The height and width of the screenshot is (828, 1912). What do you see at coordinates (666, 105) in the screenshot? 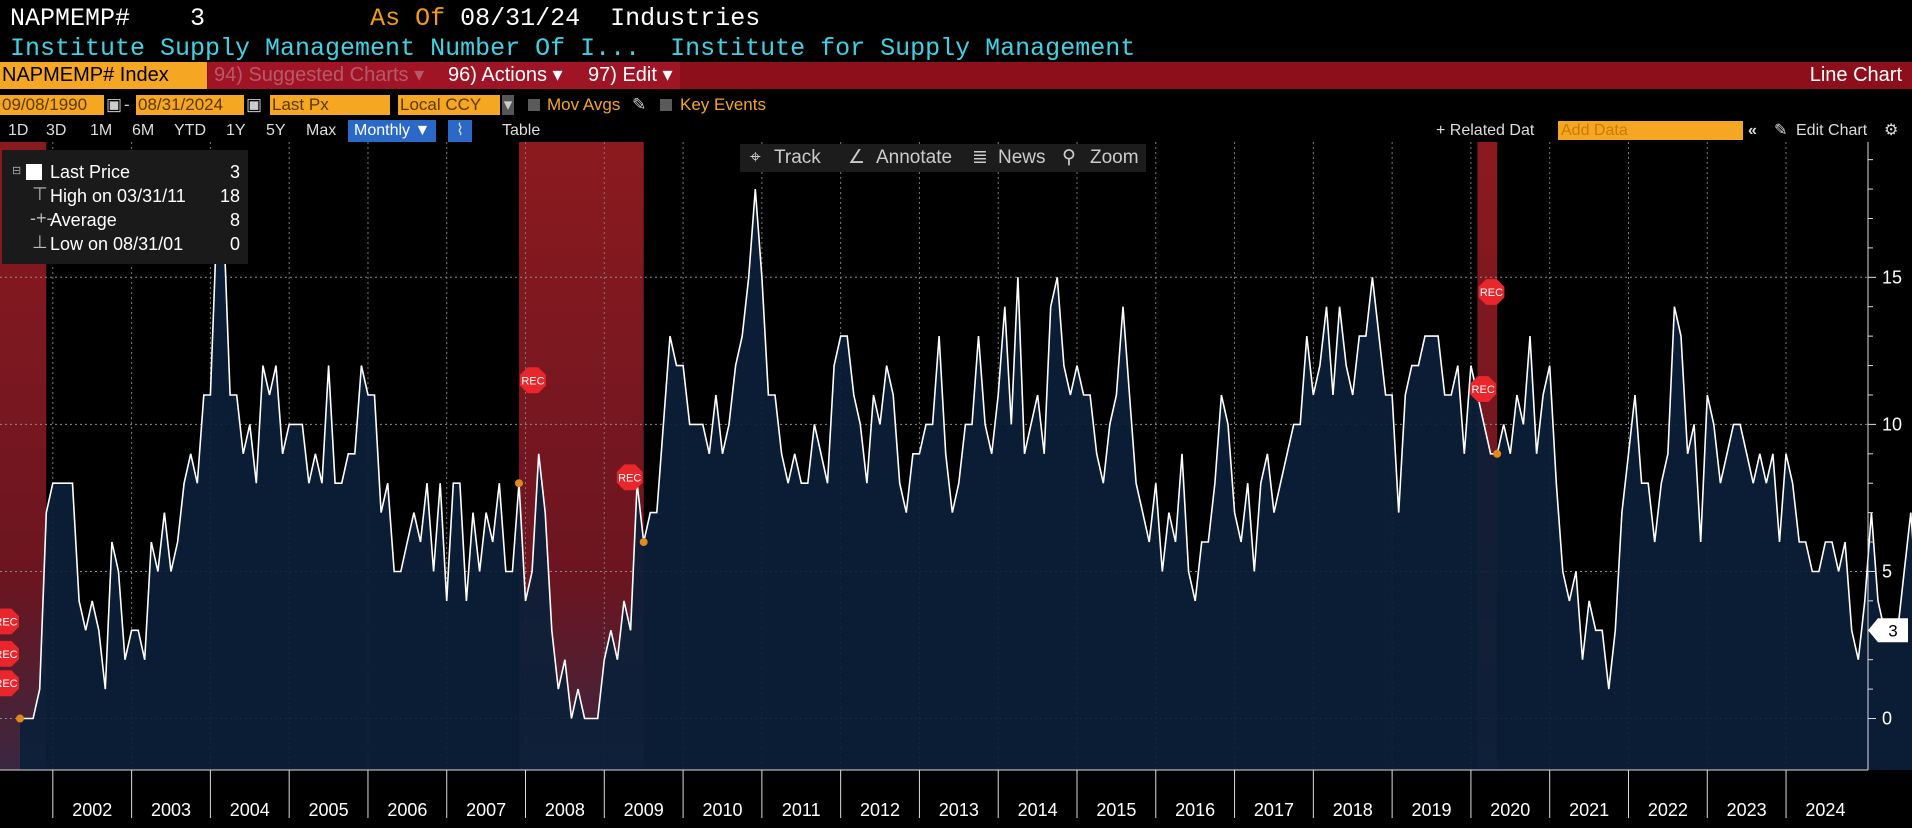
I see `key-events-checkbox` at bounding box center [666, 105].